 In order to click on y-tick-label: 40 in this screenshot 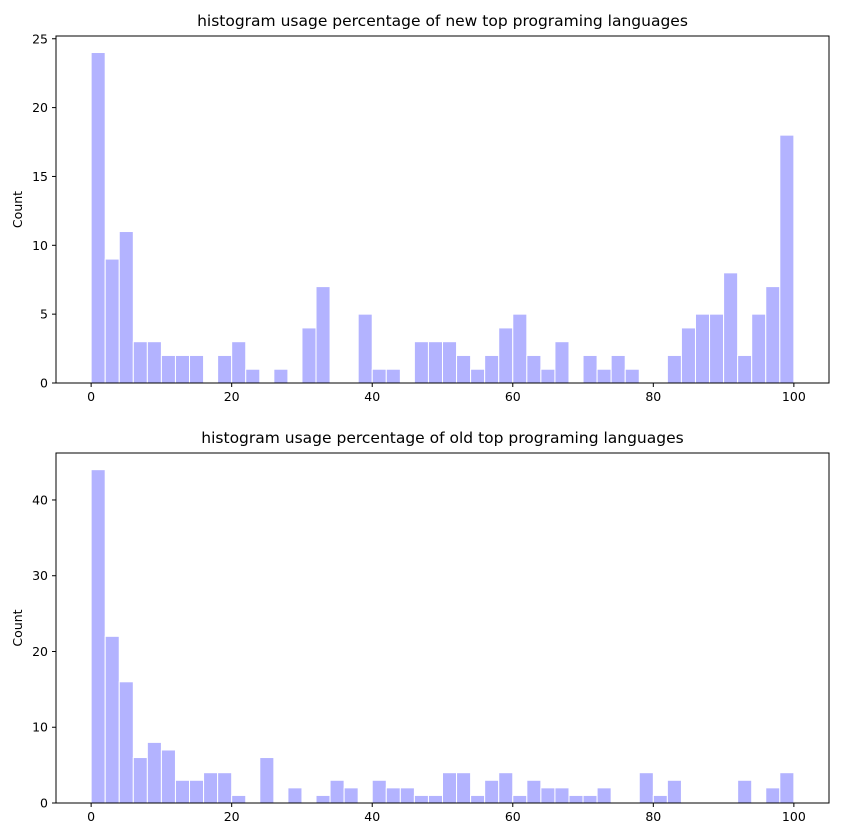, I will do `click(40, 499)`.